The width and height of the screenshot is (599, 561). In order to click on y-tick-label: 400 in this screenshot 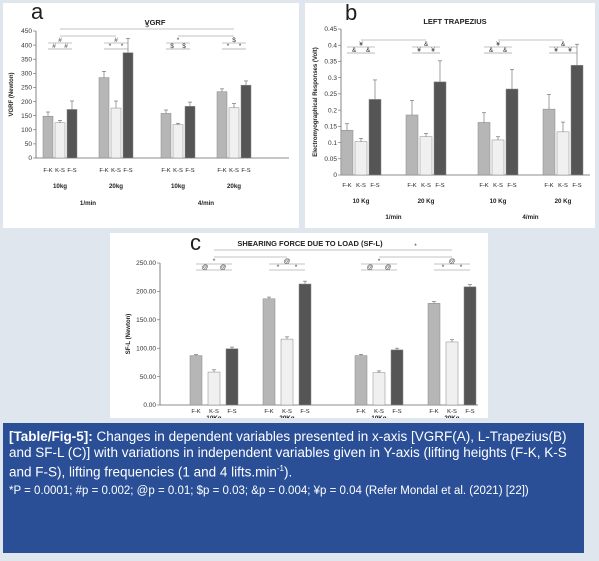, I will do `click(26, 45)`.